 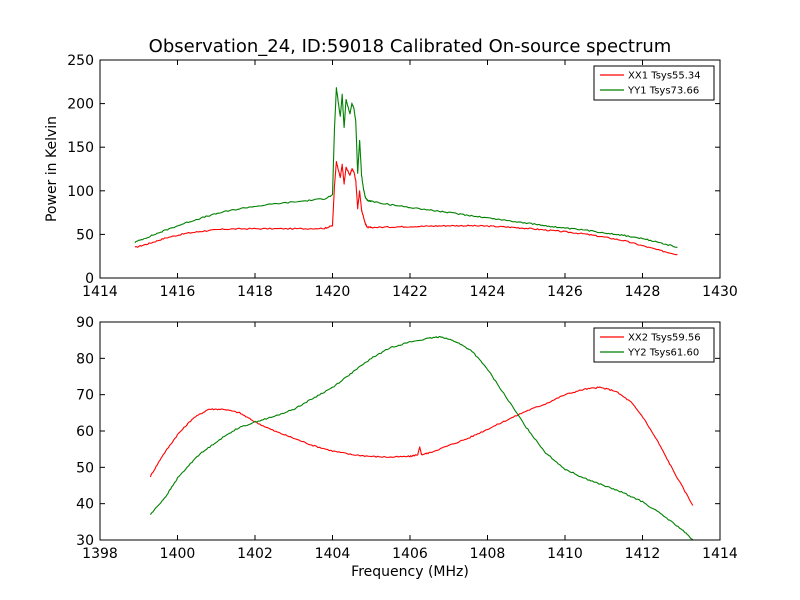 What do you see at coordinates (85, 541) in the screenshot?
I see `y-tick-label: 30` at bounding box center [85, 541].